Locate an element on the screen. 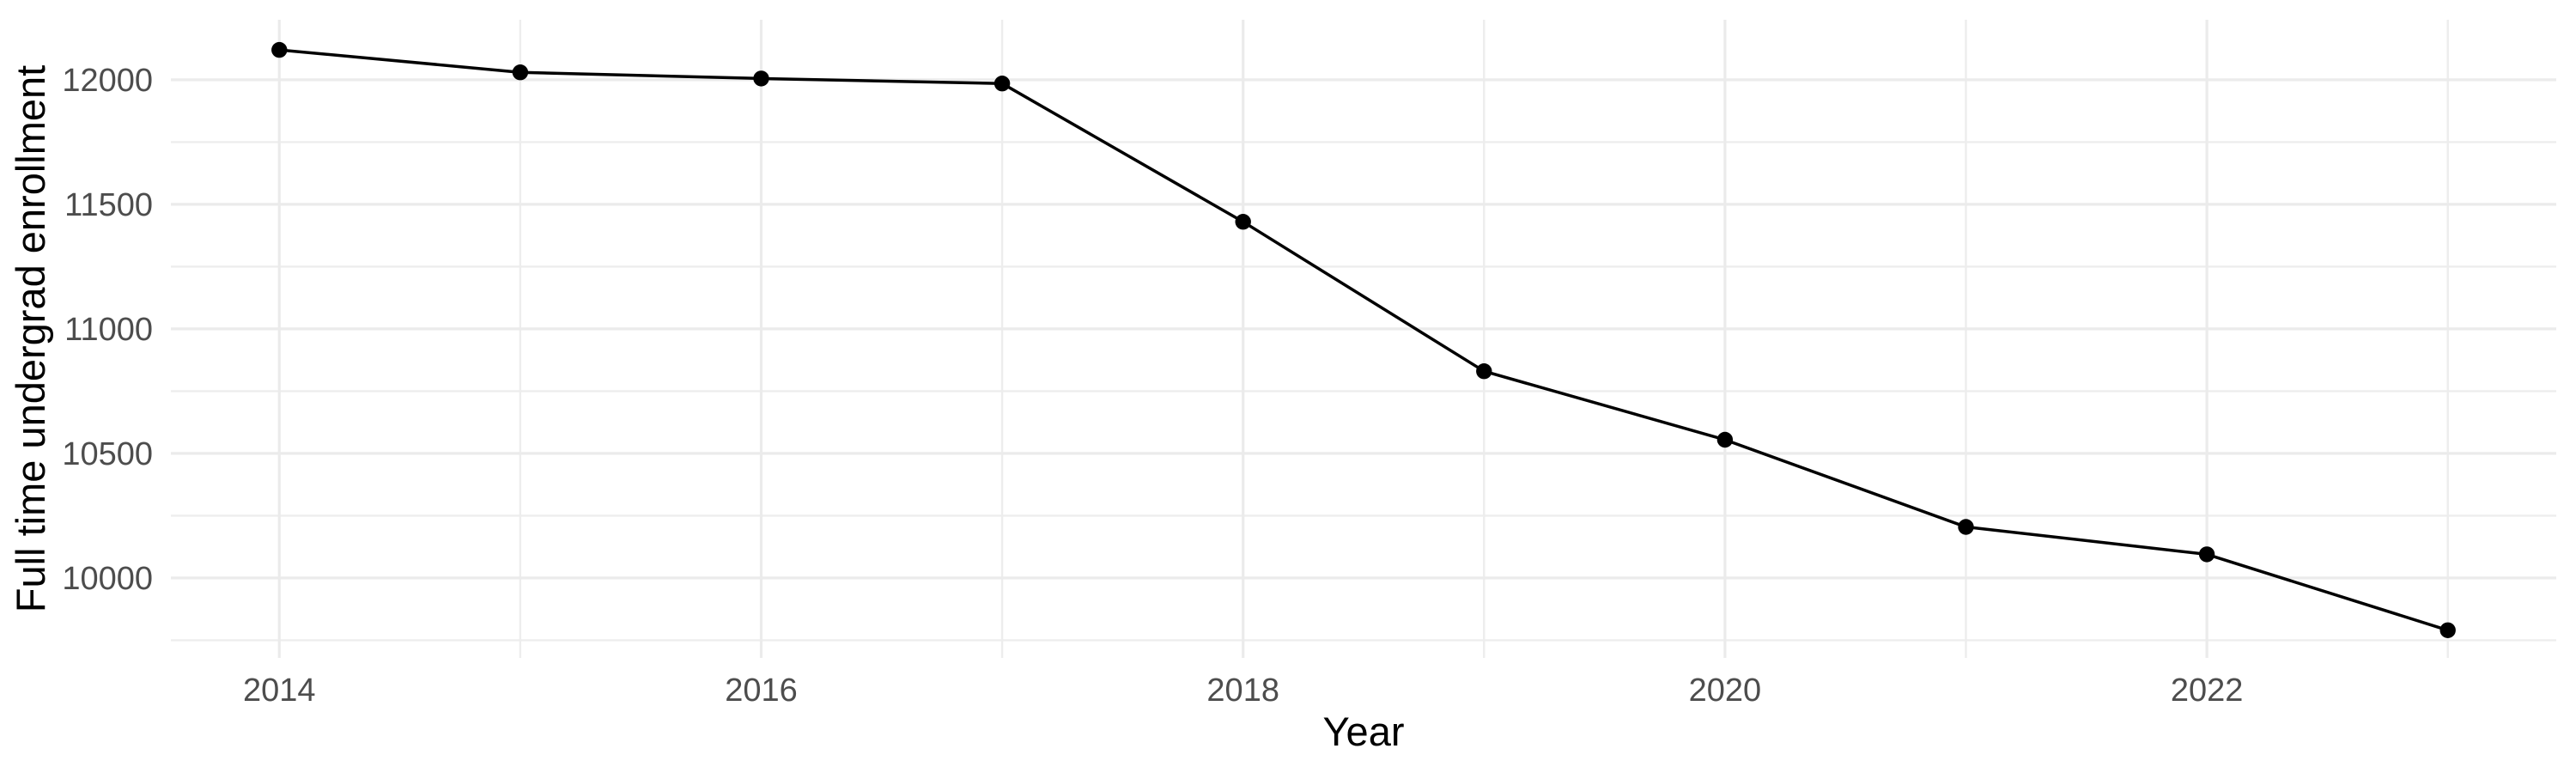 Image resolution: width=2576 pixels, height=773 pixels. y-axis-title: Full time undergrad enrollment is located at coordinates (31, 338).